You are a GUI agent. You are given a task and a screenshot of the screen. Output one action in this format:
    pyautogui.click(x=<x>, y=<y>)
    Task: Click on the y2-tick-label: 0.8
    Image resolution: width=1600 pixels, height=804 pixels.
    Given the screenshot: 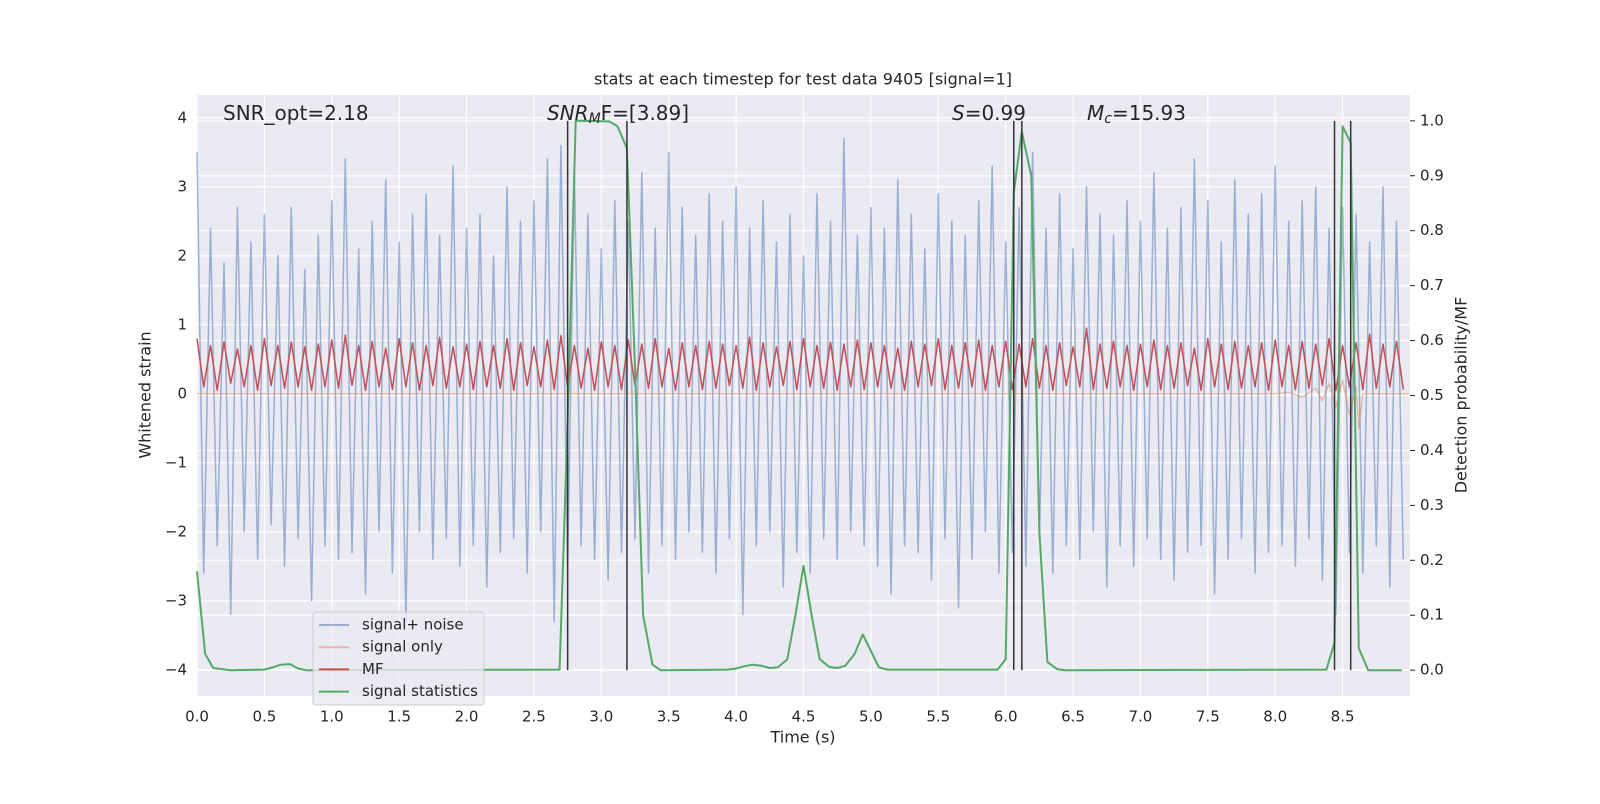 What is the action you would take?
    pyautogui.click(x=1432, y=230)
    